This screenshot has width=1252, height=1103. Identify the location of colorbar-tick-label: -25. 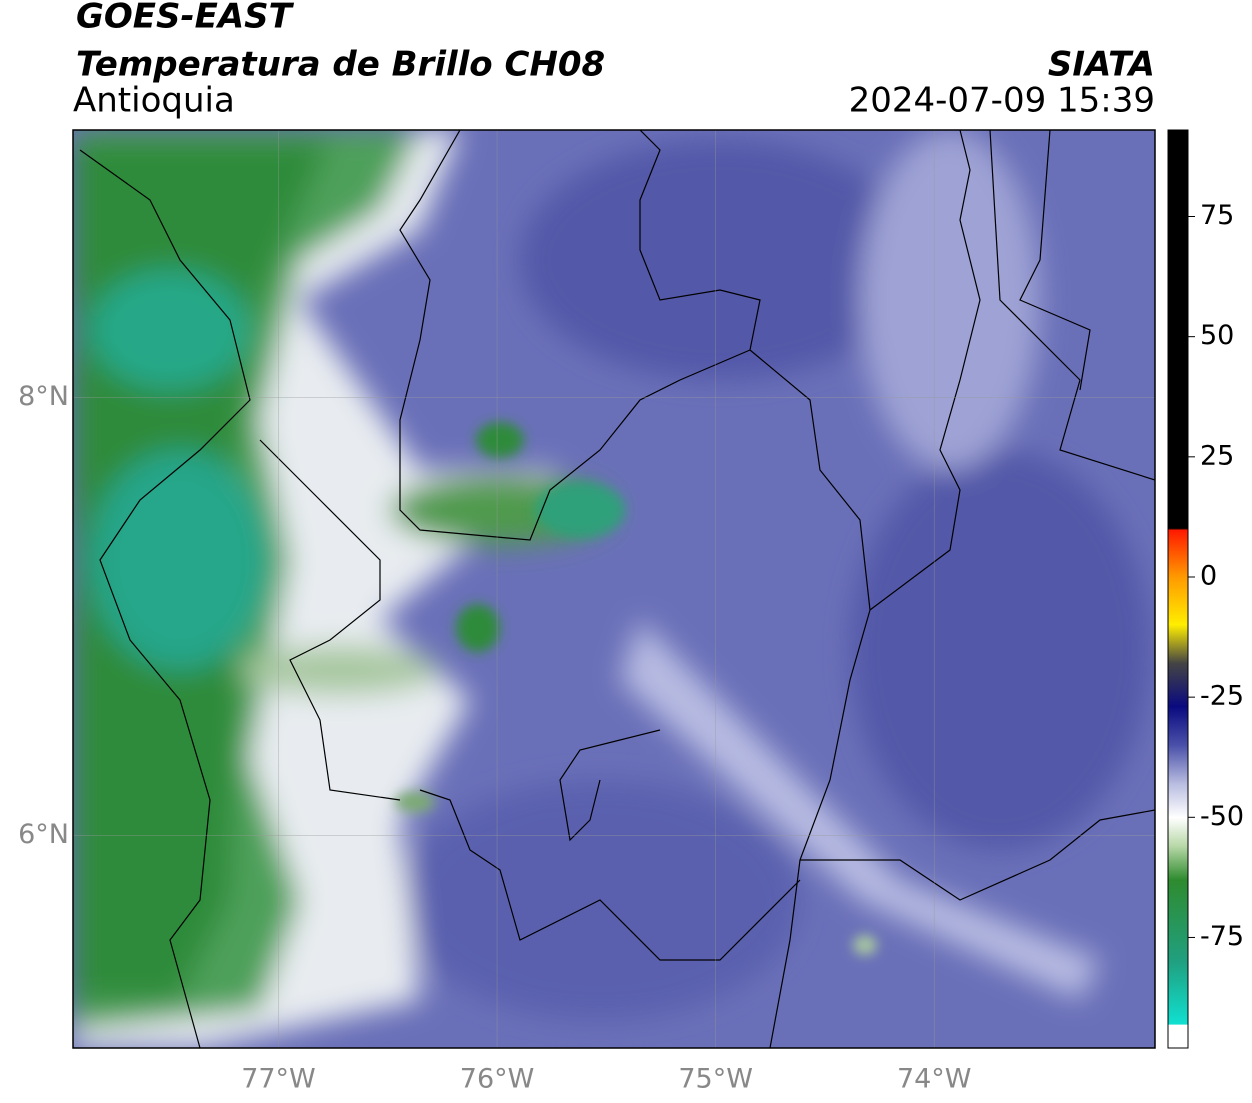
(1222, 696).